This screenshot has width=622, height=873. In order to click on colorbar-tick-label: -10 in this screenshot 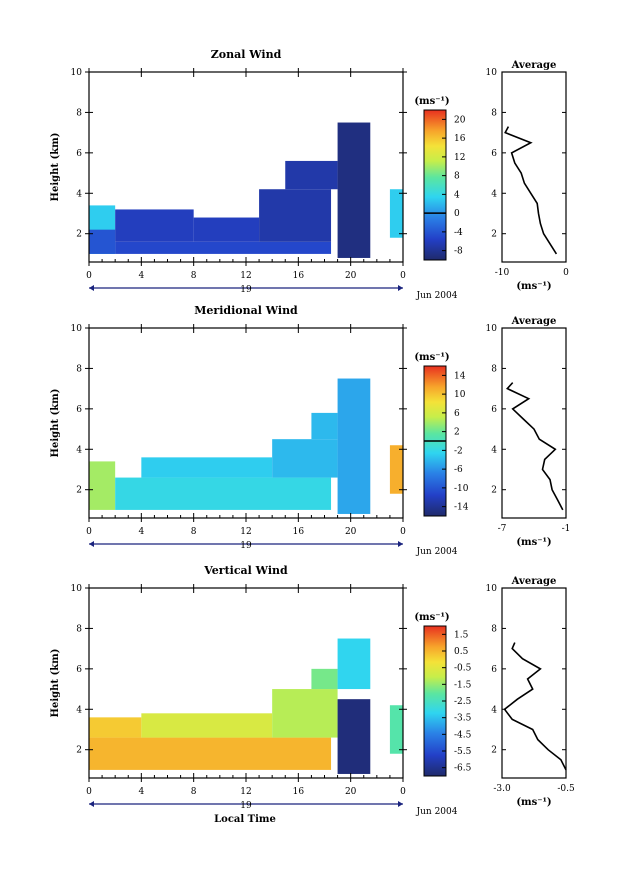, I will do `click(461, 489)`.